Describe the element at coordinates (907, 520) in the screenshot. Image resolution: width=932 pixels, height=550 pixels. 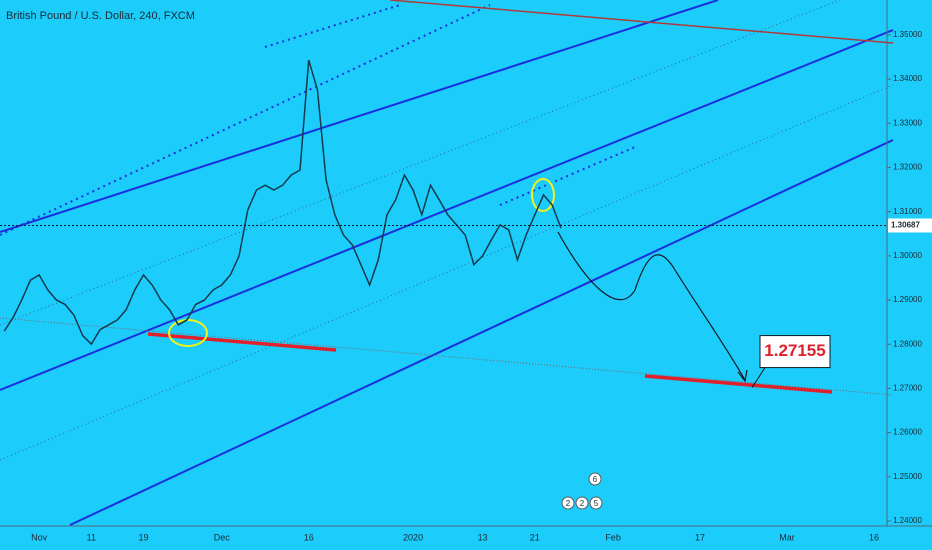
I see `y-tick-label: 1.24000` at that location.